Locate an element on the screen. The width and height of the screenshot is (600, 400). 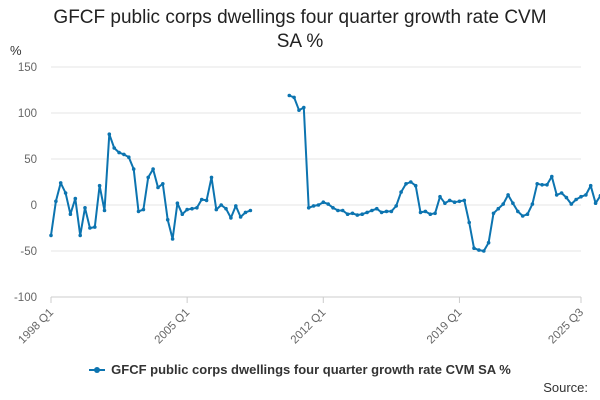
y-tick-label: -100 is located at coordinates (25, 298).